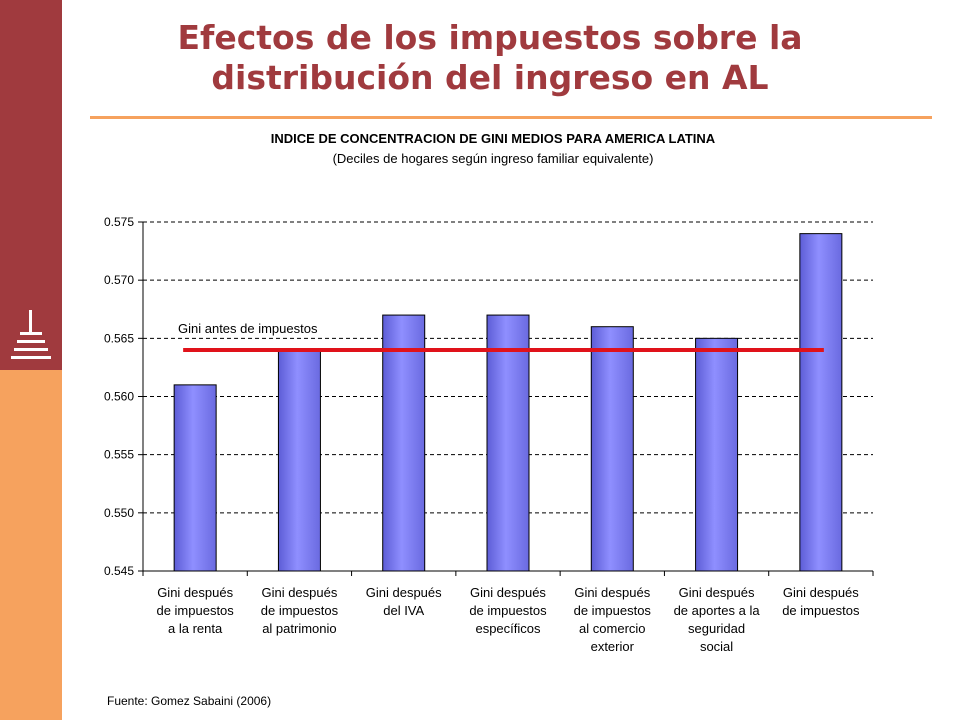  I want to click on x-tick-label: del IVA, so click(403, 610).